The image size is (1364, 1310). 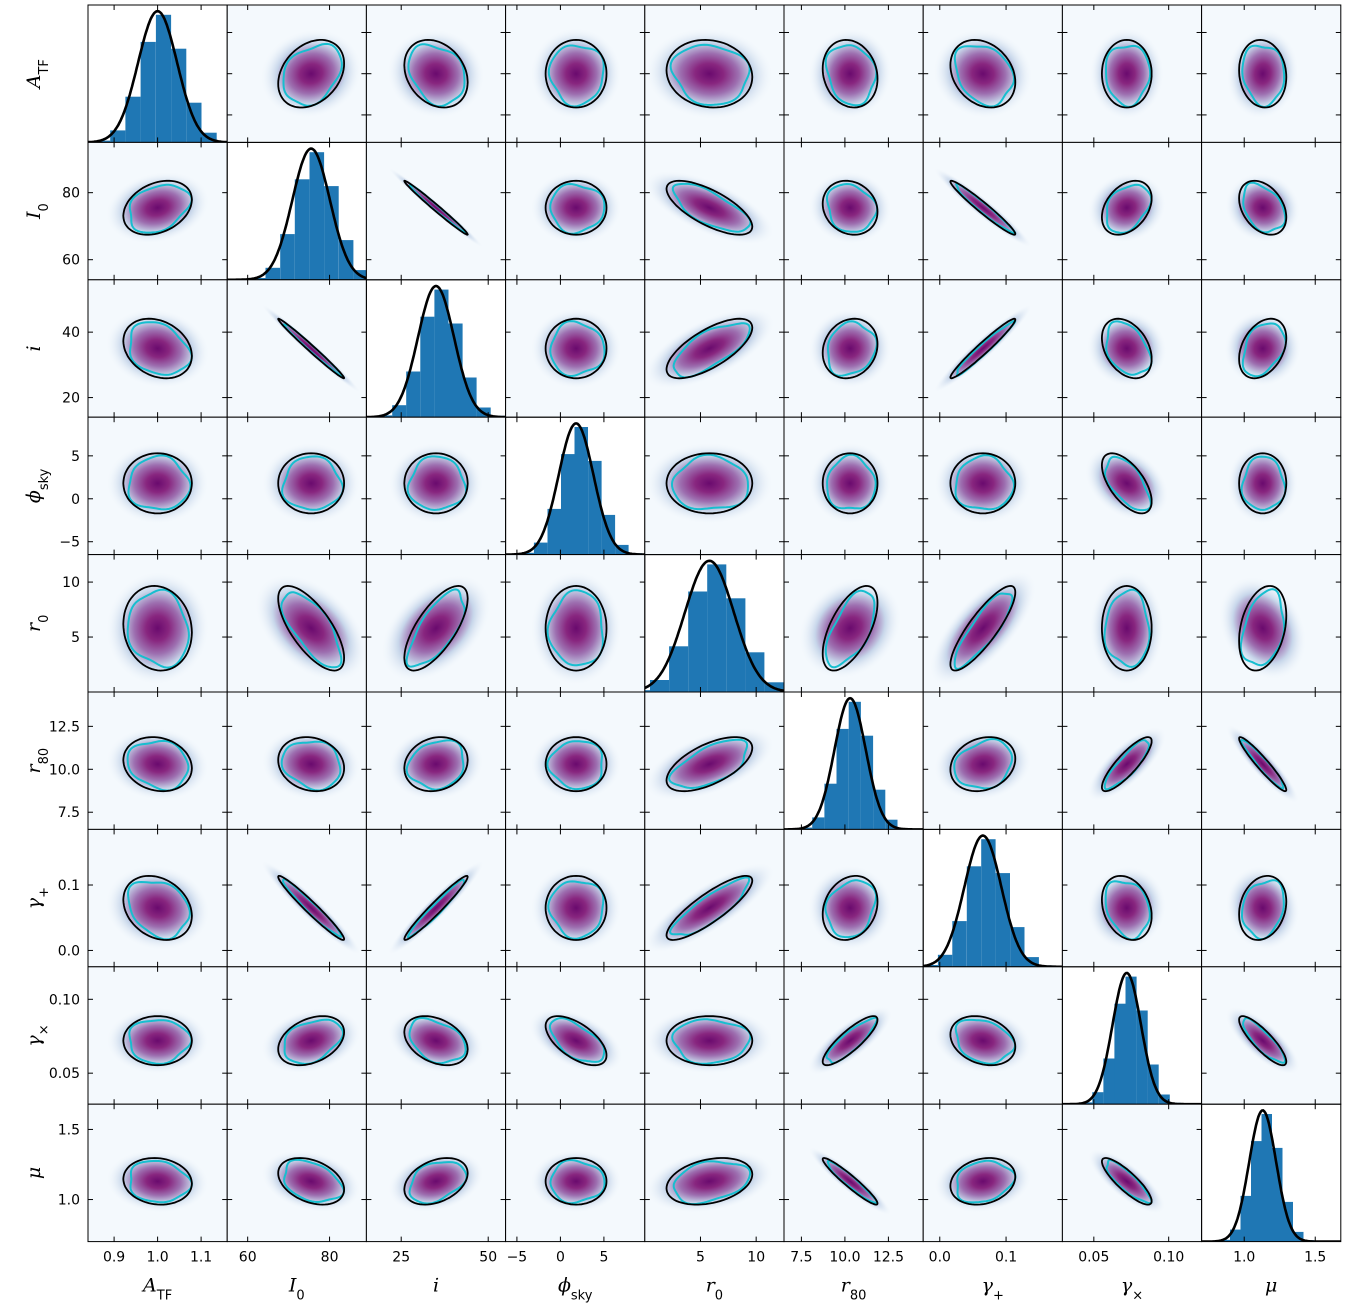 I want to click on y-tick-label: 80, so click(x=71, y=194).